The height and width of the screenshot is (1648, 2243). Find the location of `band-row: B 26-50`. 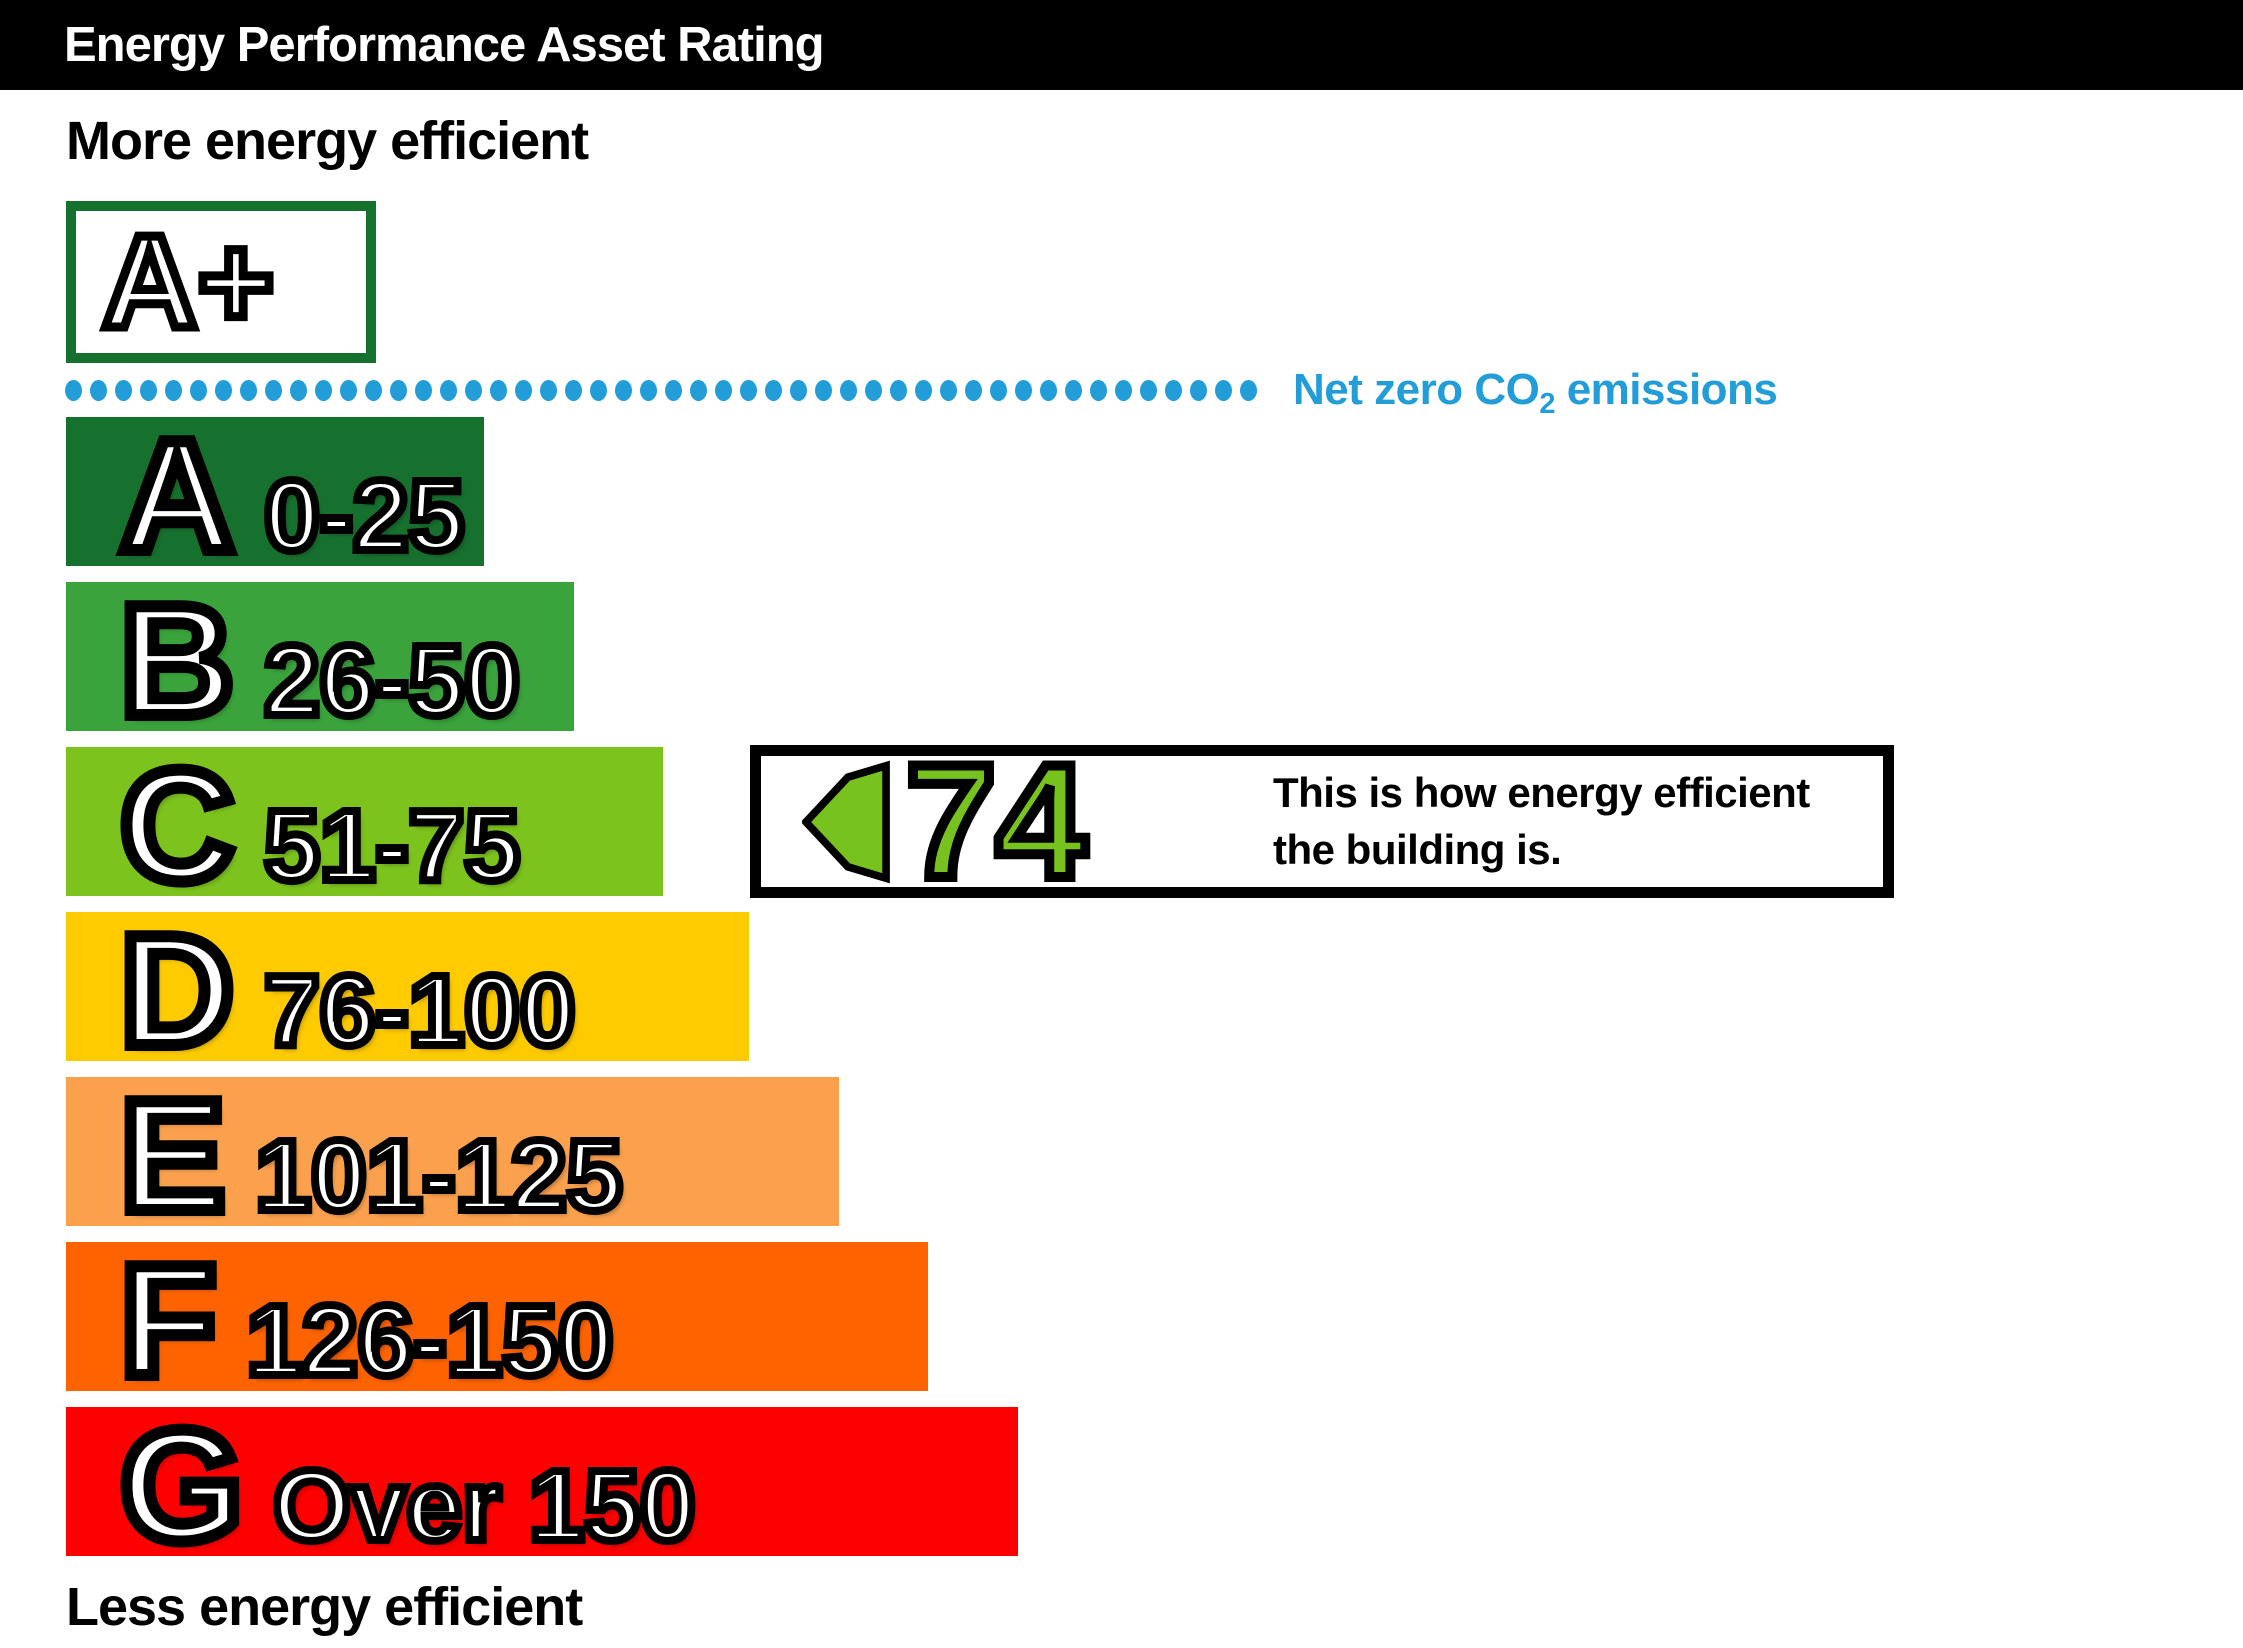

band-row: B 26-50 is located at coordinates (320, 661).